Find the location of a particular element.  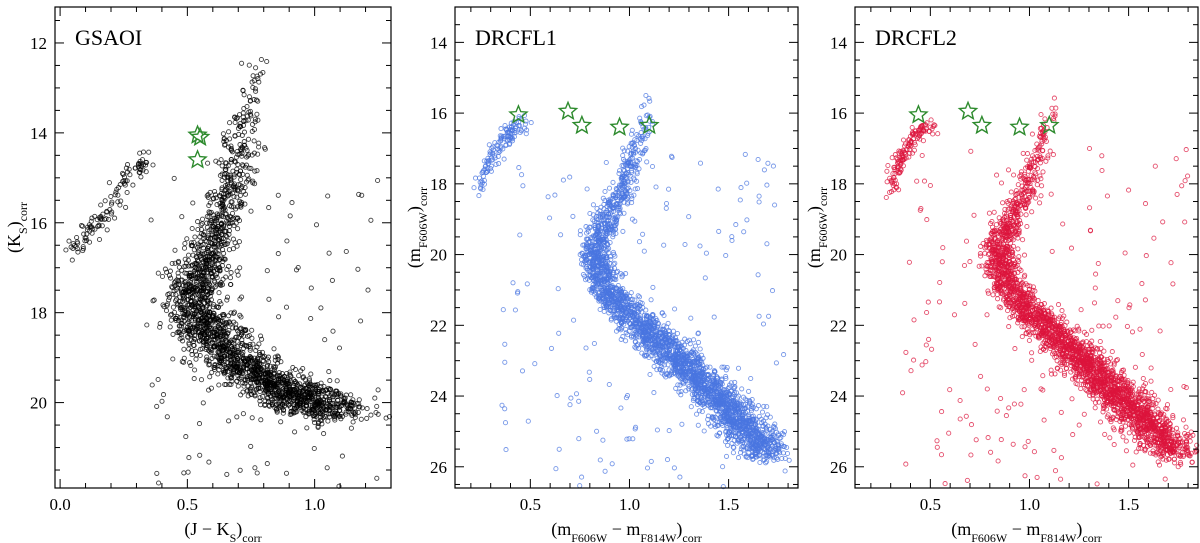

gsaoi-y-tick-label: 16 is located at coordinates (38, 223).